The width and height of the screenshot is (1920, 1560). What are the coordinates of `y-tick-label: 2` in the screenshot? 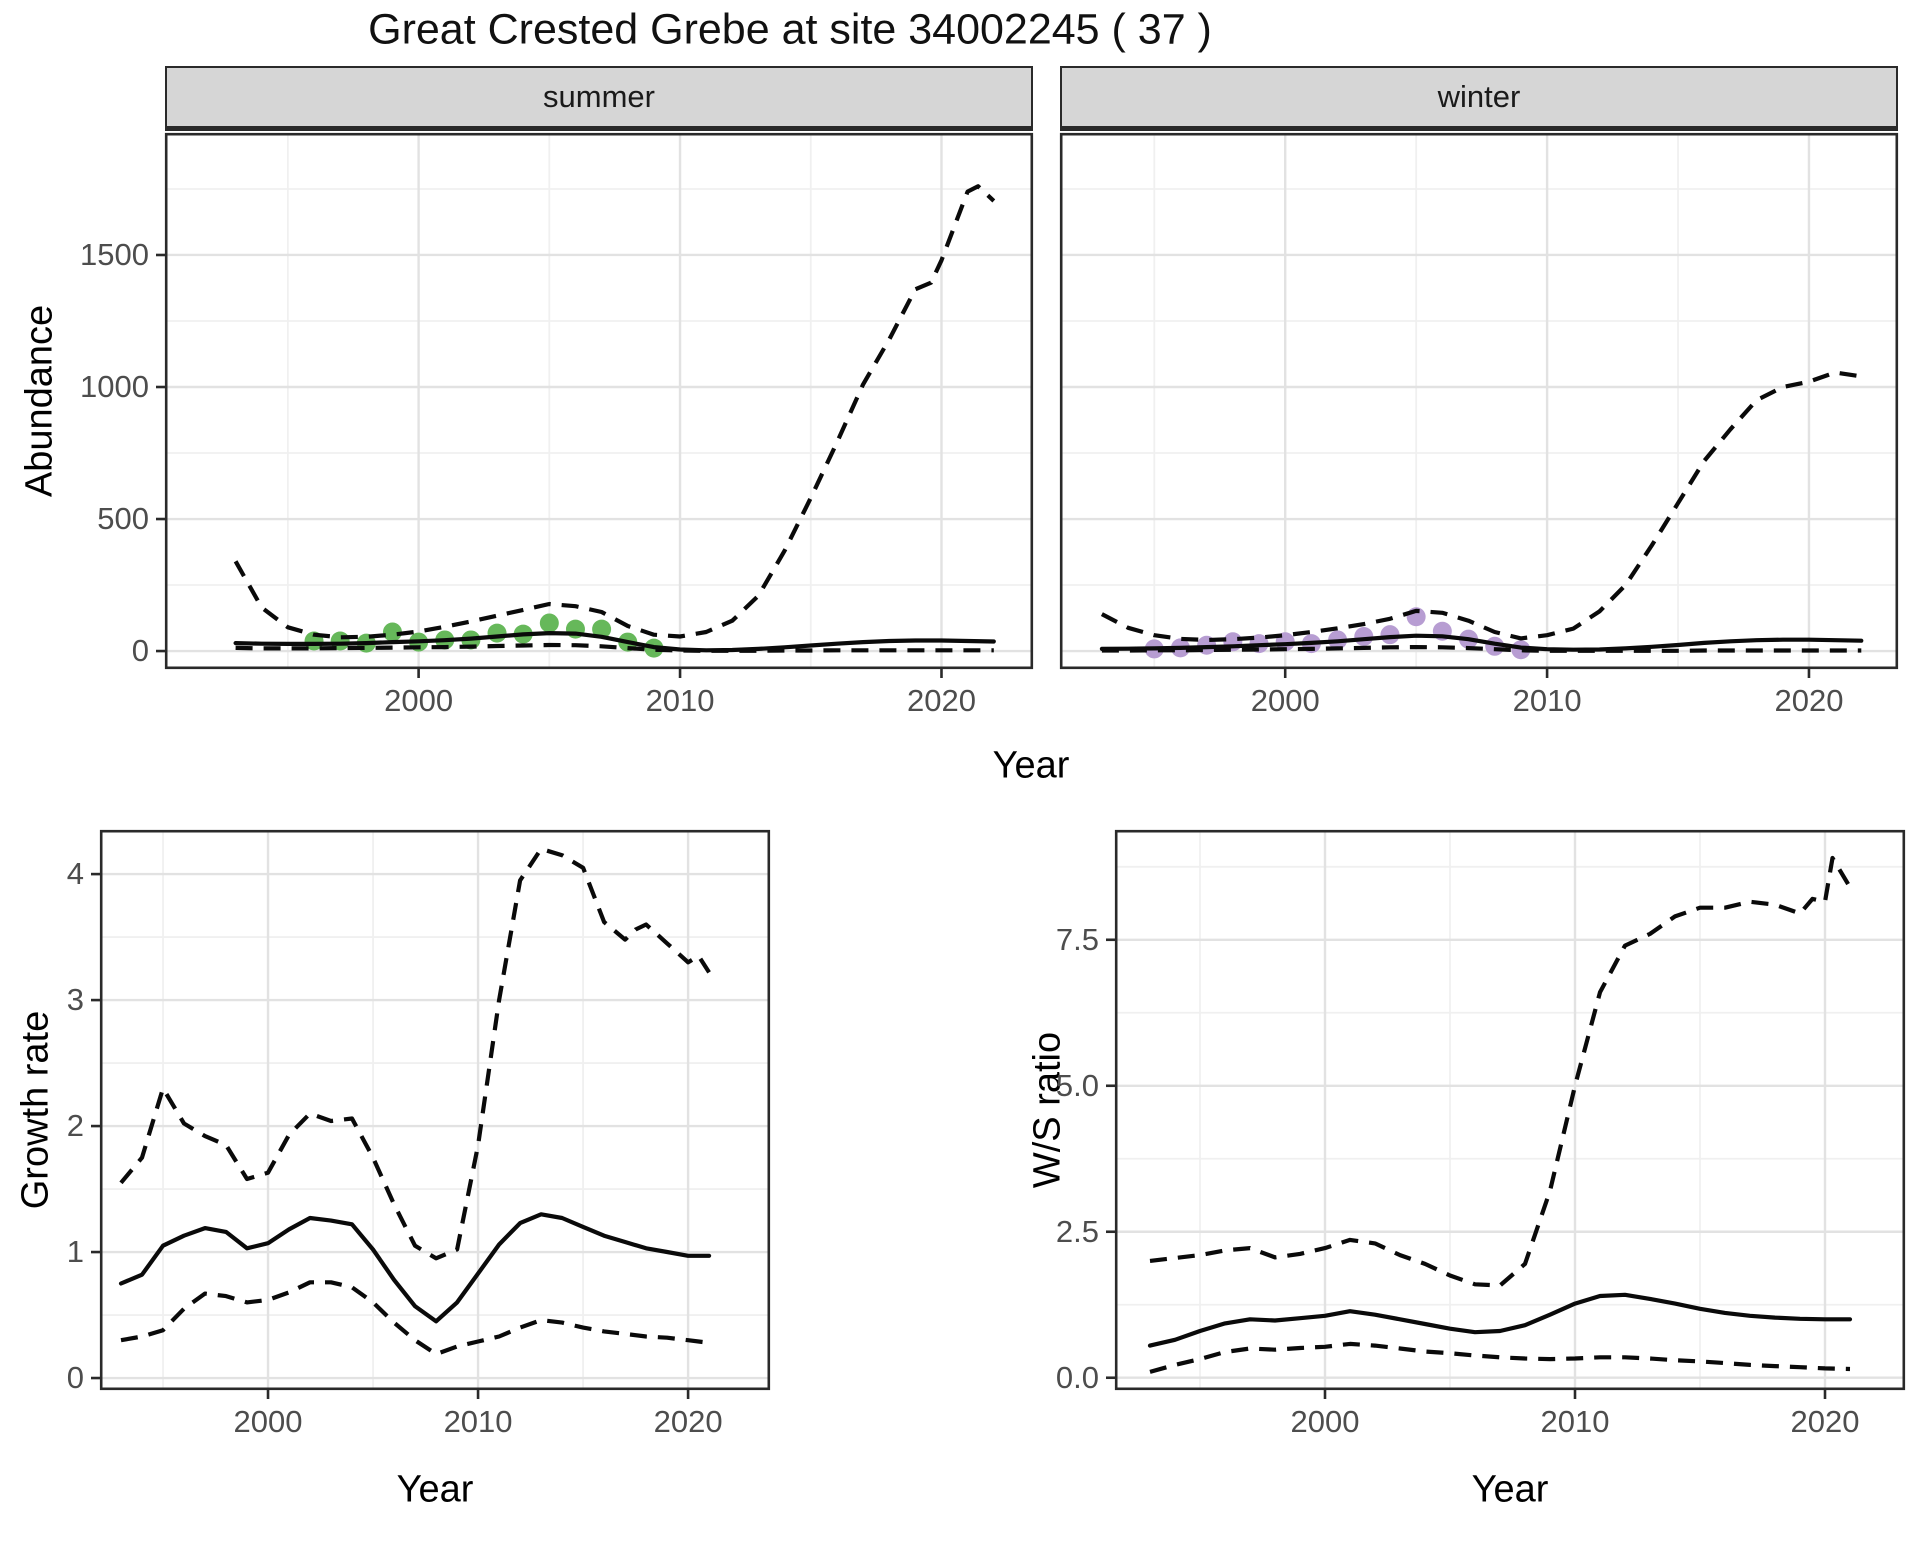 It's located at (75, 1126).